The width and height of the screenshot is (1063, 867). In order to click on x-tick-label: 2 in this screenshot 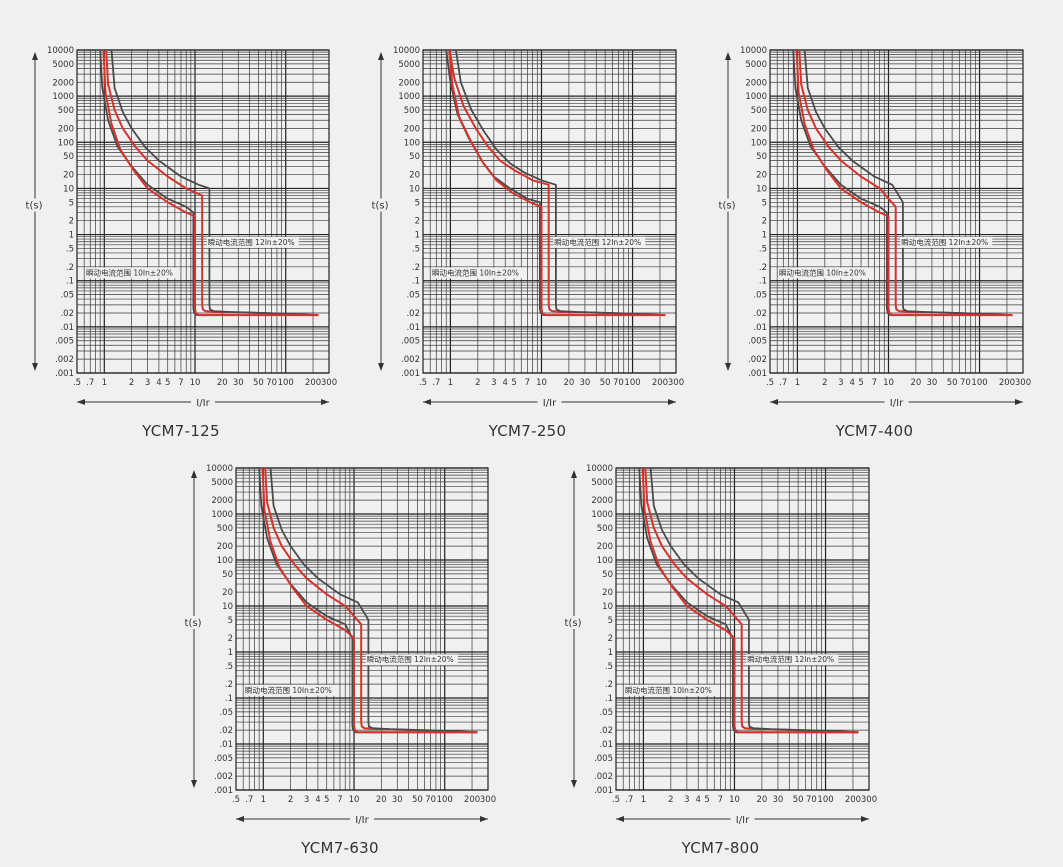, I will do `click(670, 800)`.